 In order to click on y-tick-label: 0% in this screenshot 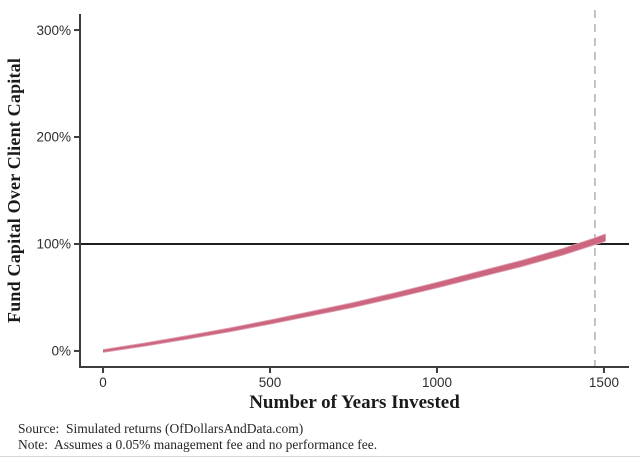, I will do `click(61, 351)`.